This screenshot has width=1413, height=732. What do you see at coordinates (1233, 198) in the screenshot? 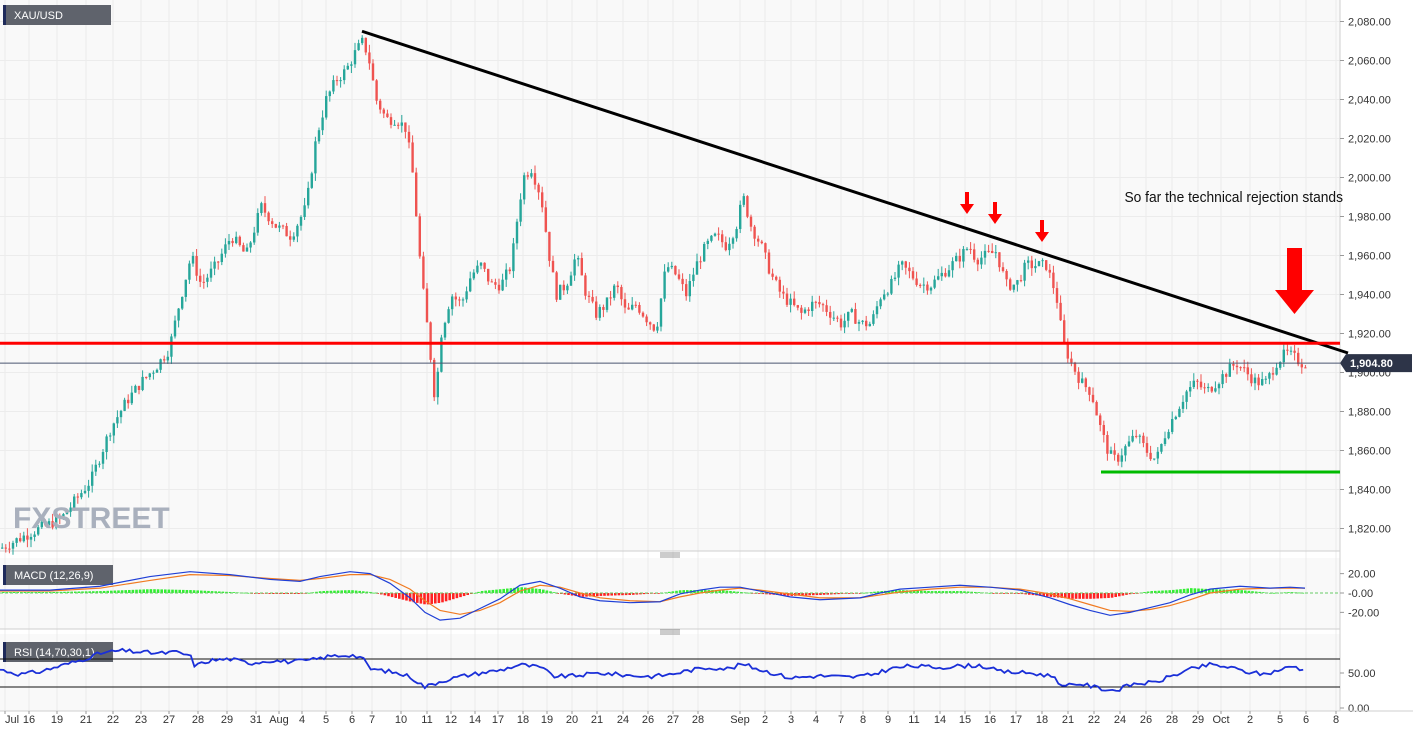
I see `annotation-text: So far the technical rejection stands` at bounding box center [1233, 198].